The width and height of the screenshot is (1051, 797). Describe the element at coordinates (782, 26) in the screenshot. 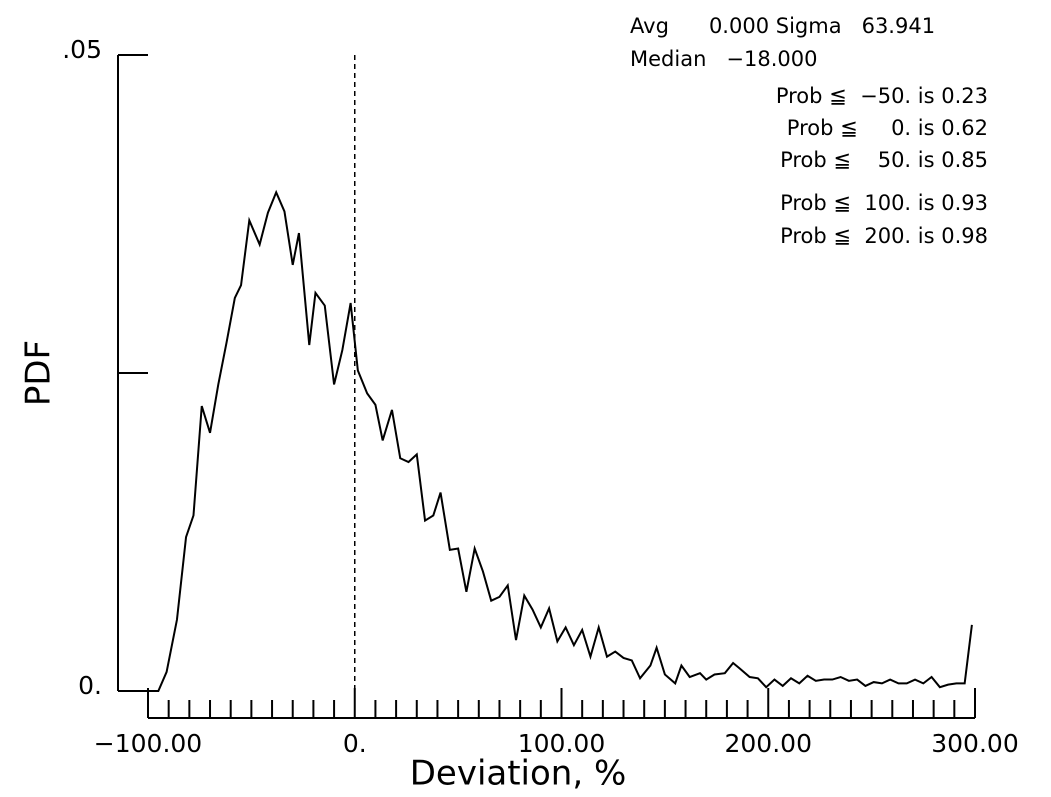

I see `stats-line: Avg 0.000 Sigma 63.941` at that location.